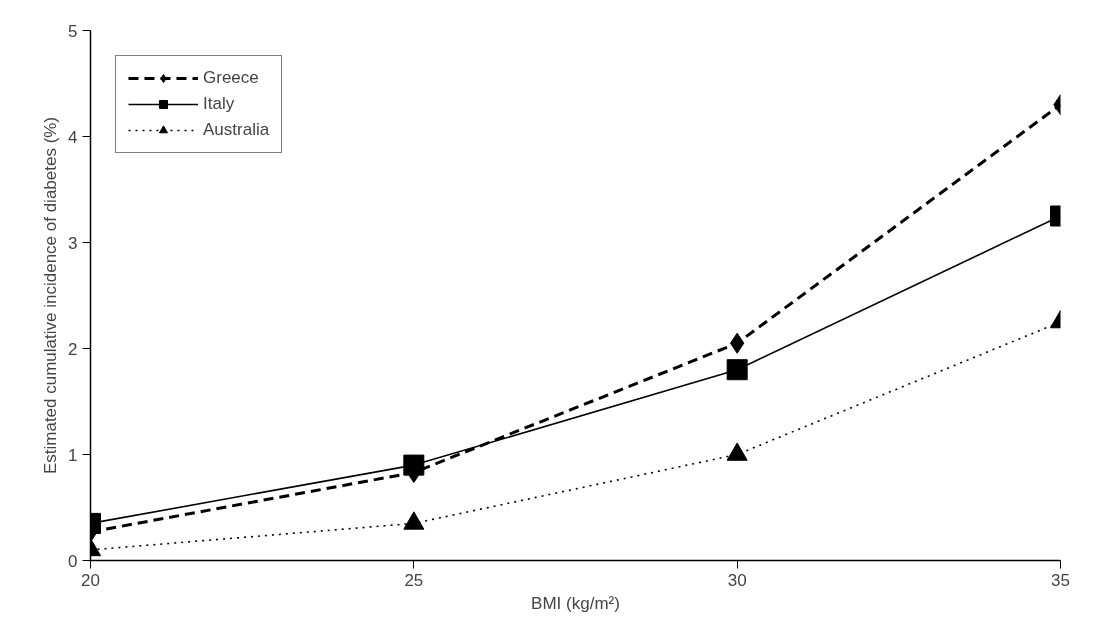 The height and width of the screenshot is (630, 1115). Describe the element at coordinates (51, 295) in the screenshot. I see `y-axis-title: Estimated cumulative incidence of diabetes (%)` at that location.